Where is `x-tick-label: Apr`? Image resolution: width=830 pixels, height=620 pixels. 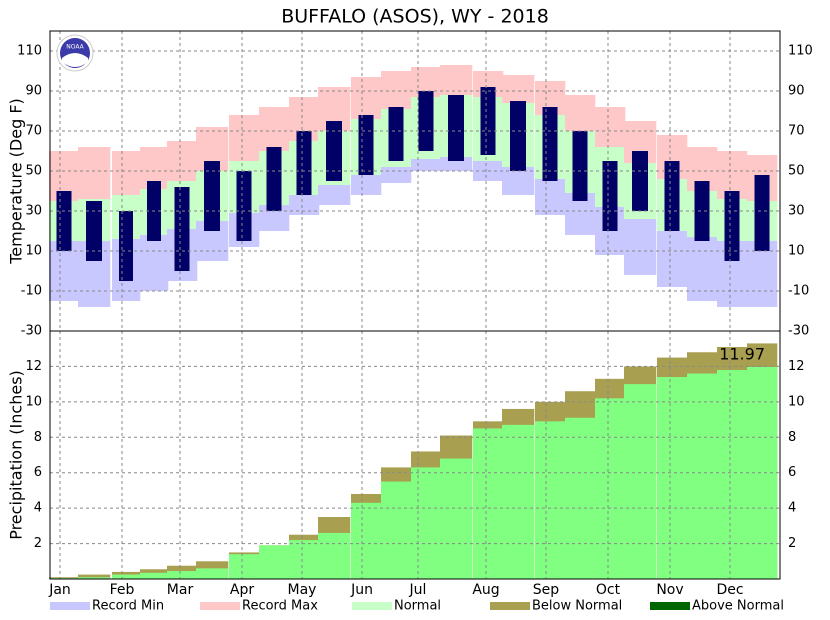
x-tick-label: Apr is located at coordinates (242, 590).